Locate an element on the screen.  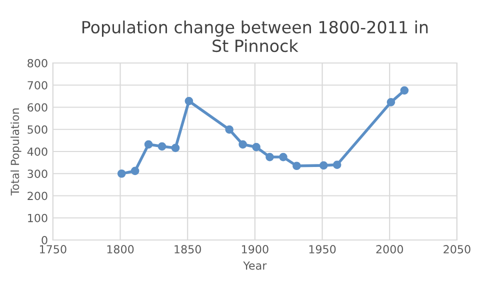
x-tick-label: 2050 is located at coordinates (457, 249).